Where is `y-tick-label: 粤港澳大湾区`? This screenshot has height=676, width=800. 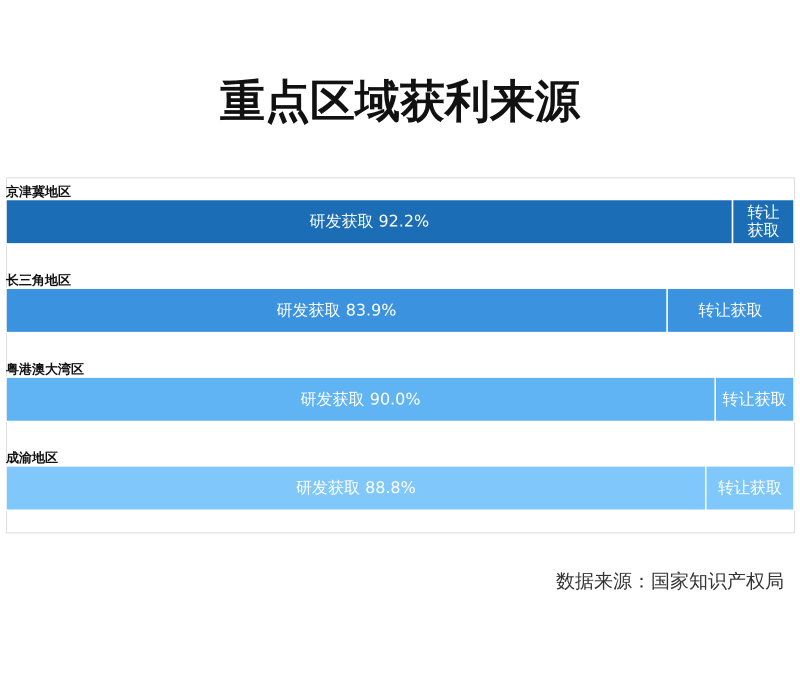
y-tick-label: 粤港澳大湾区 is located at coordinates (44, 369).